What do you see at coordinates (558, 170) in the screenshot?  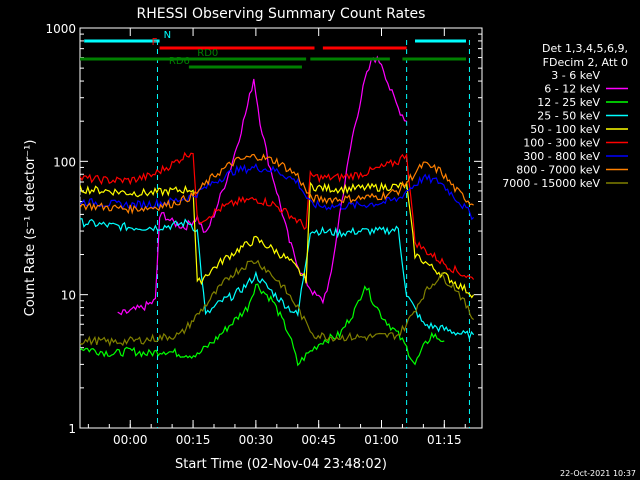 I see `legend-label-7: 800 - 7000 keV` at bounding box center [558, 170].